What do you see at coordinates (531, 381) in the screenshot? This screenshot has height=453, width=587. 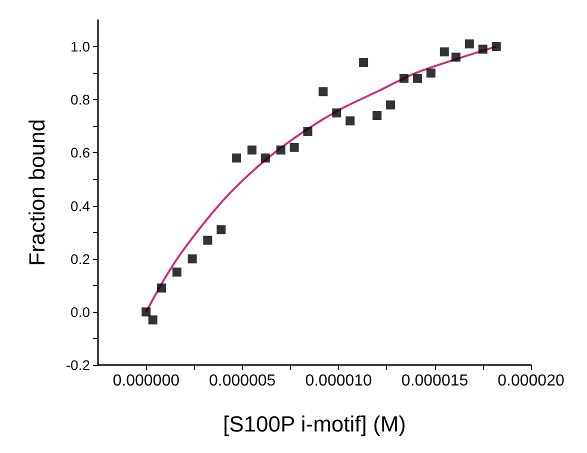 I see `x-tick-label: 0.000020` at bounding box center [531, 381].